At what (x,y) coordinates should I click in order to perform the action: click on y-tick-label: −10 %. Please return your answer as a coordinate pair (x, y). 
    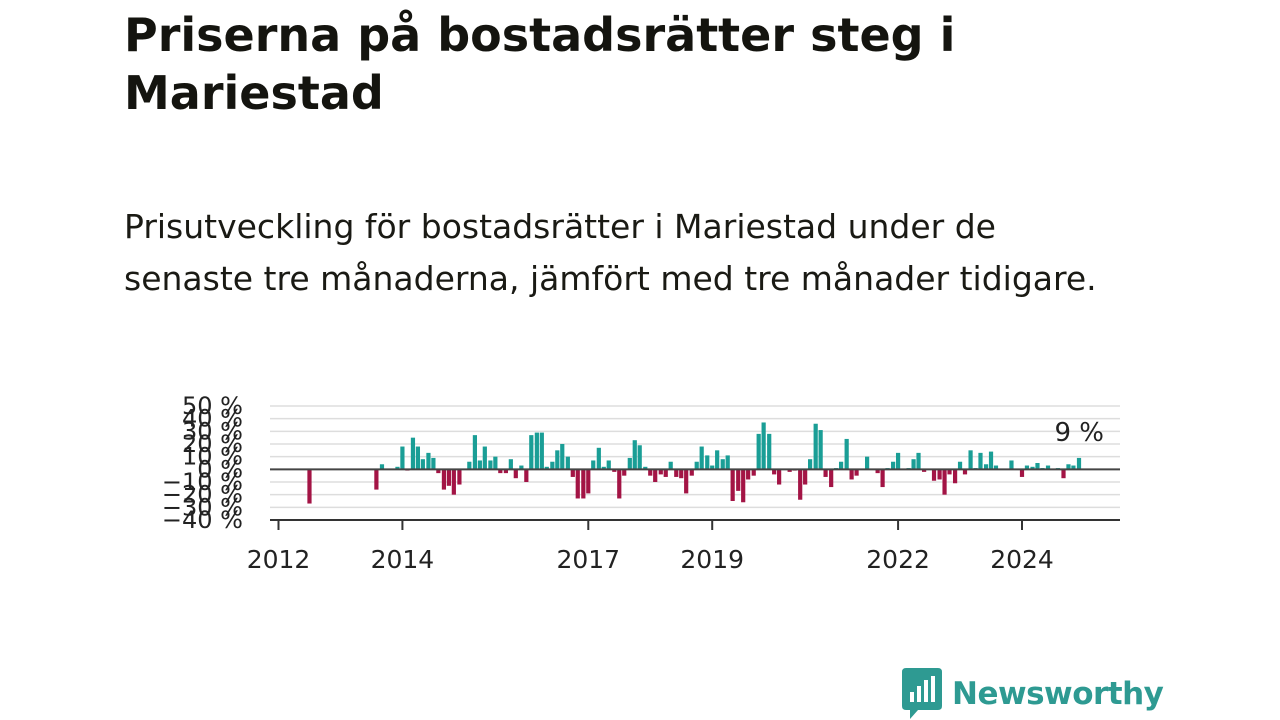
    Looking at the image, I should click on (202, 482).